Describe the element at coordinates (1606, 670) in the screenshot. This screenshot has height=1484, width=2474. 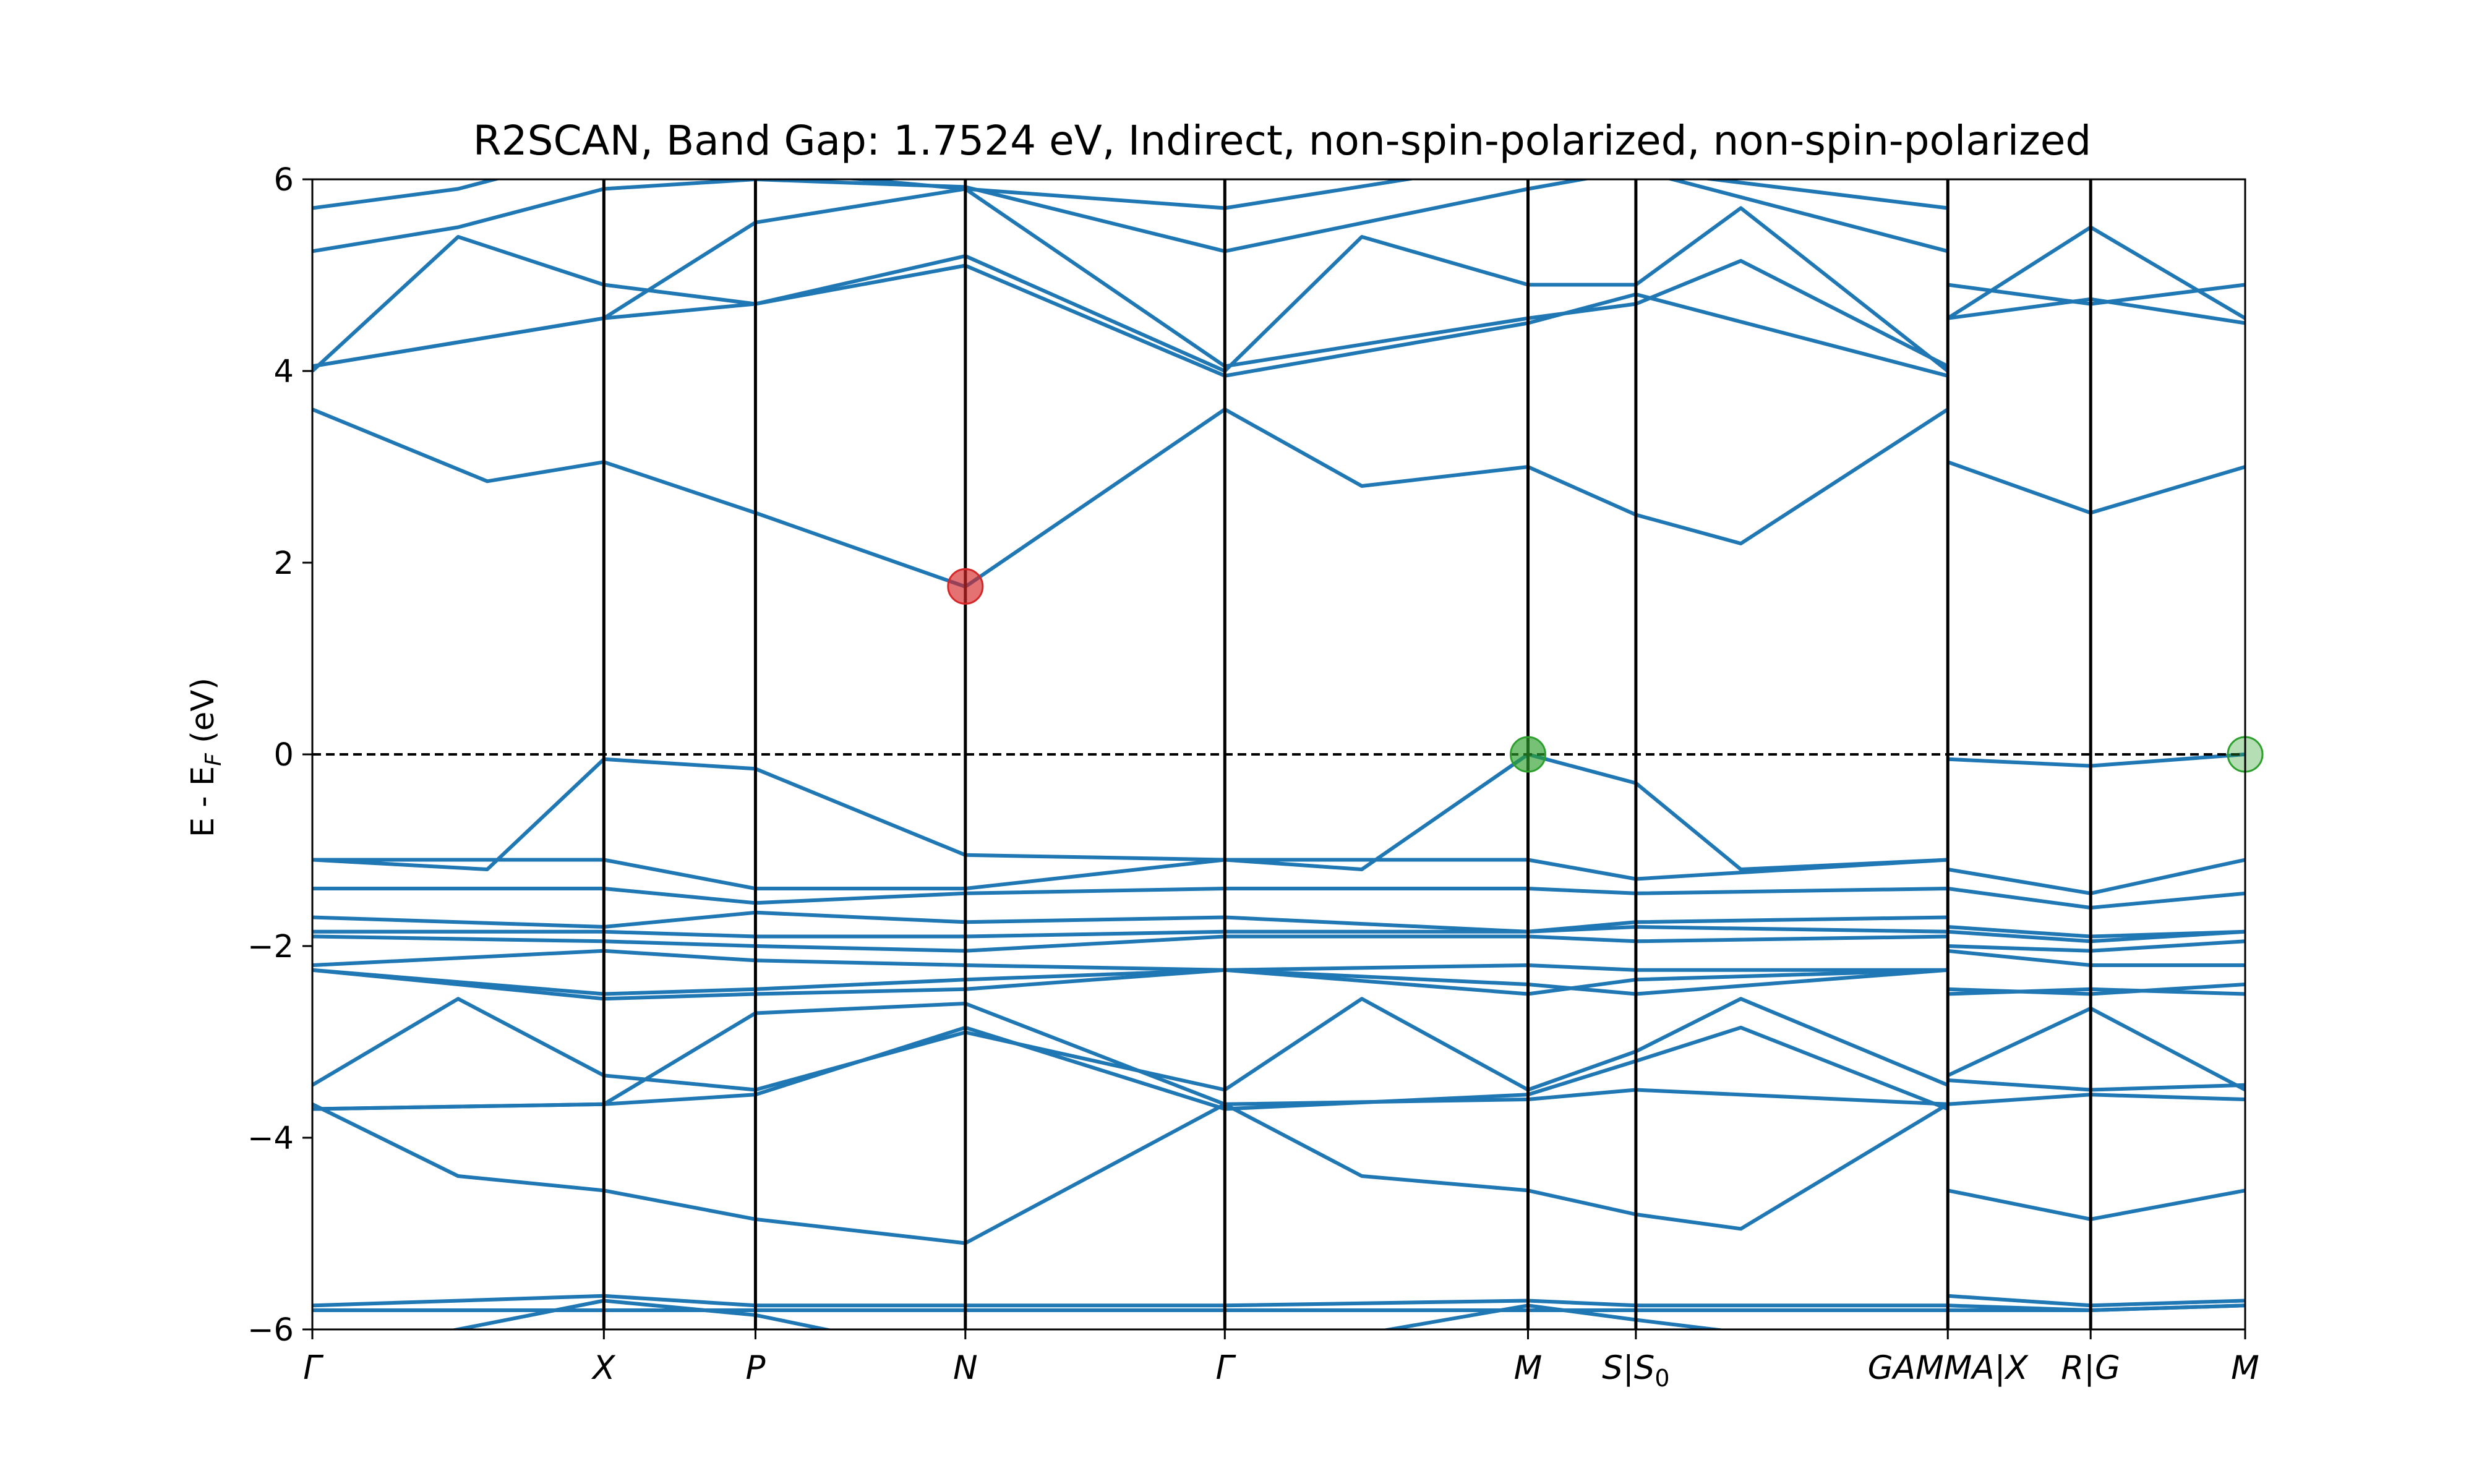
I see `band-edge-markers` at that location.